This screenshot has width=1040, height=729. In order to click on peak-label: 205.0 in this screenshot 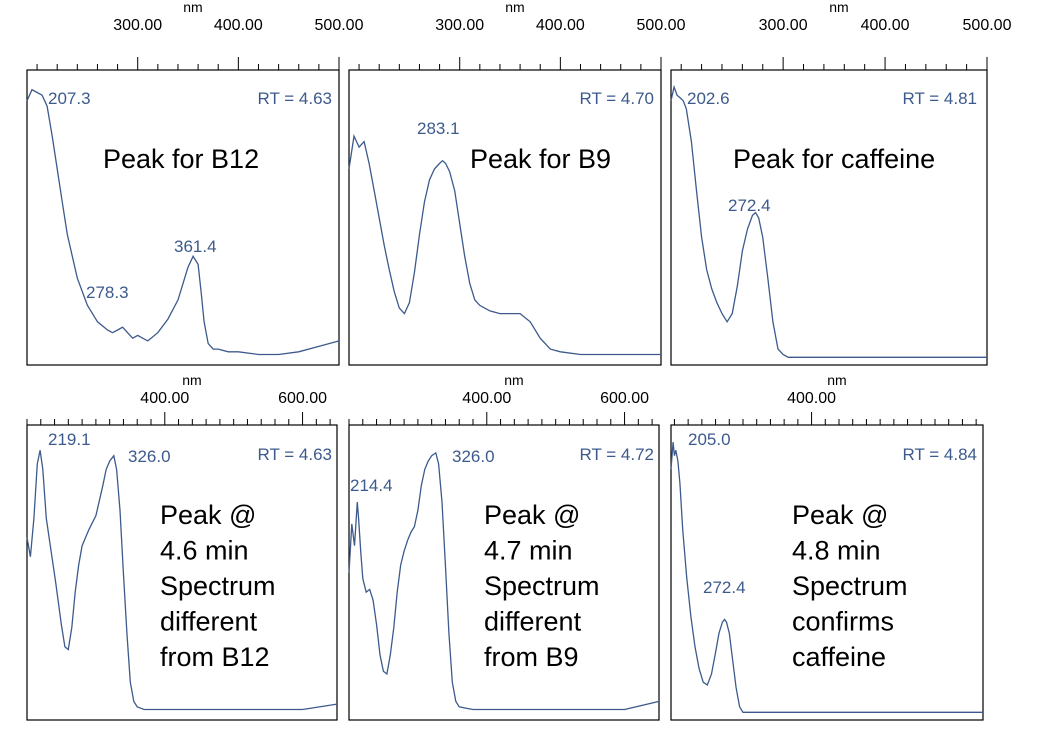, I will do `click(709, 439)`.